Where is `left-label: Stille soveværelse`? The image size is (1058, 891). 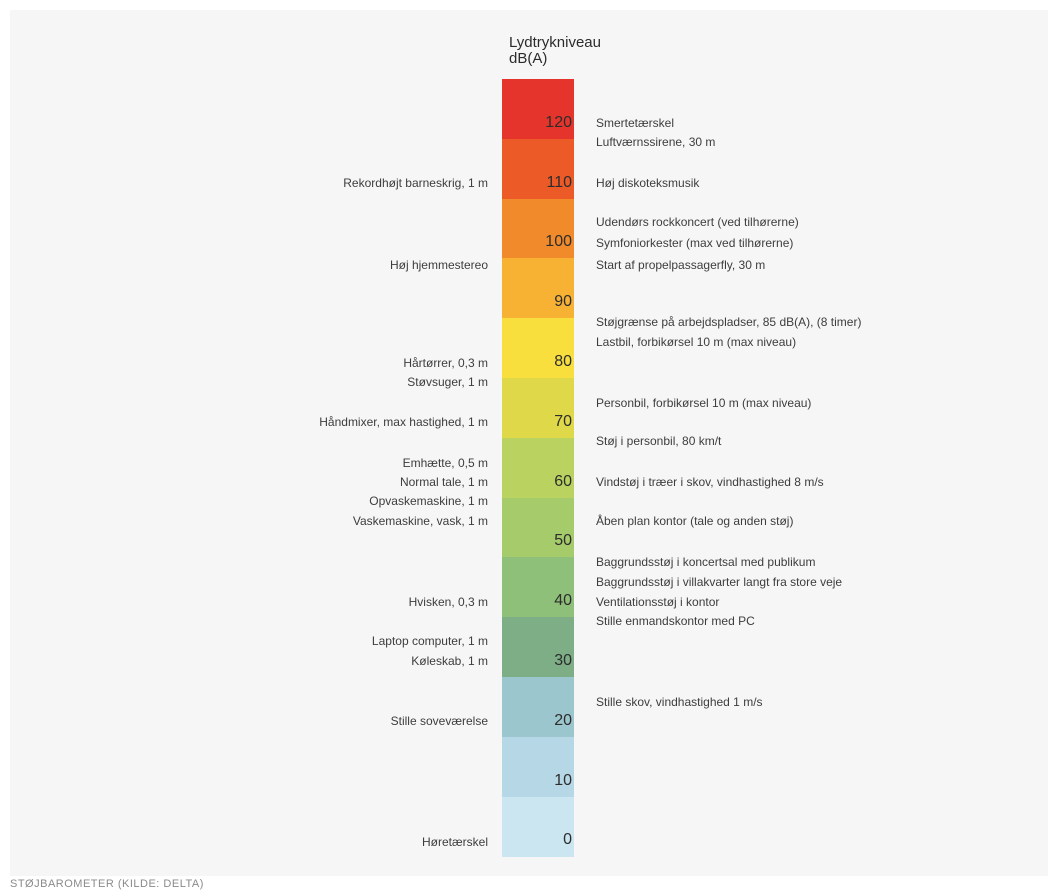 left-label: Stille soveværelse is located at coordinates (439, 721).